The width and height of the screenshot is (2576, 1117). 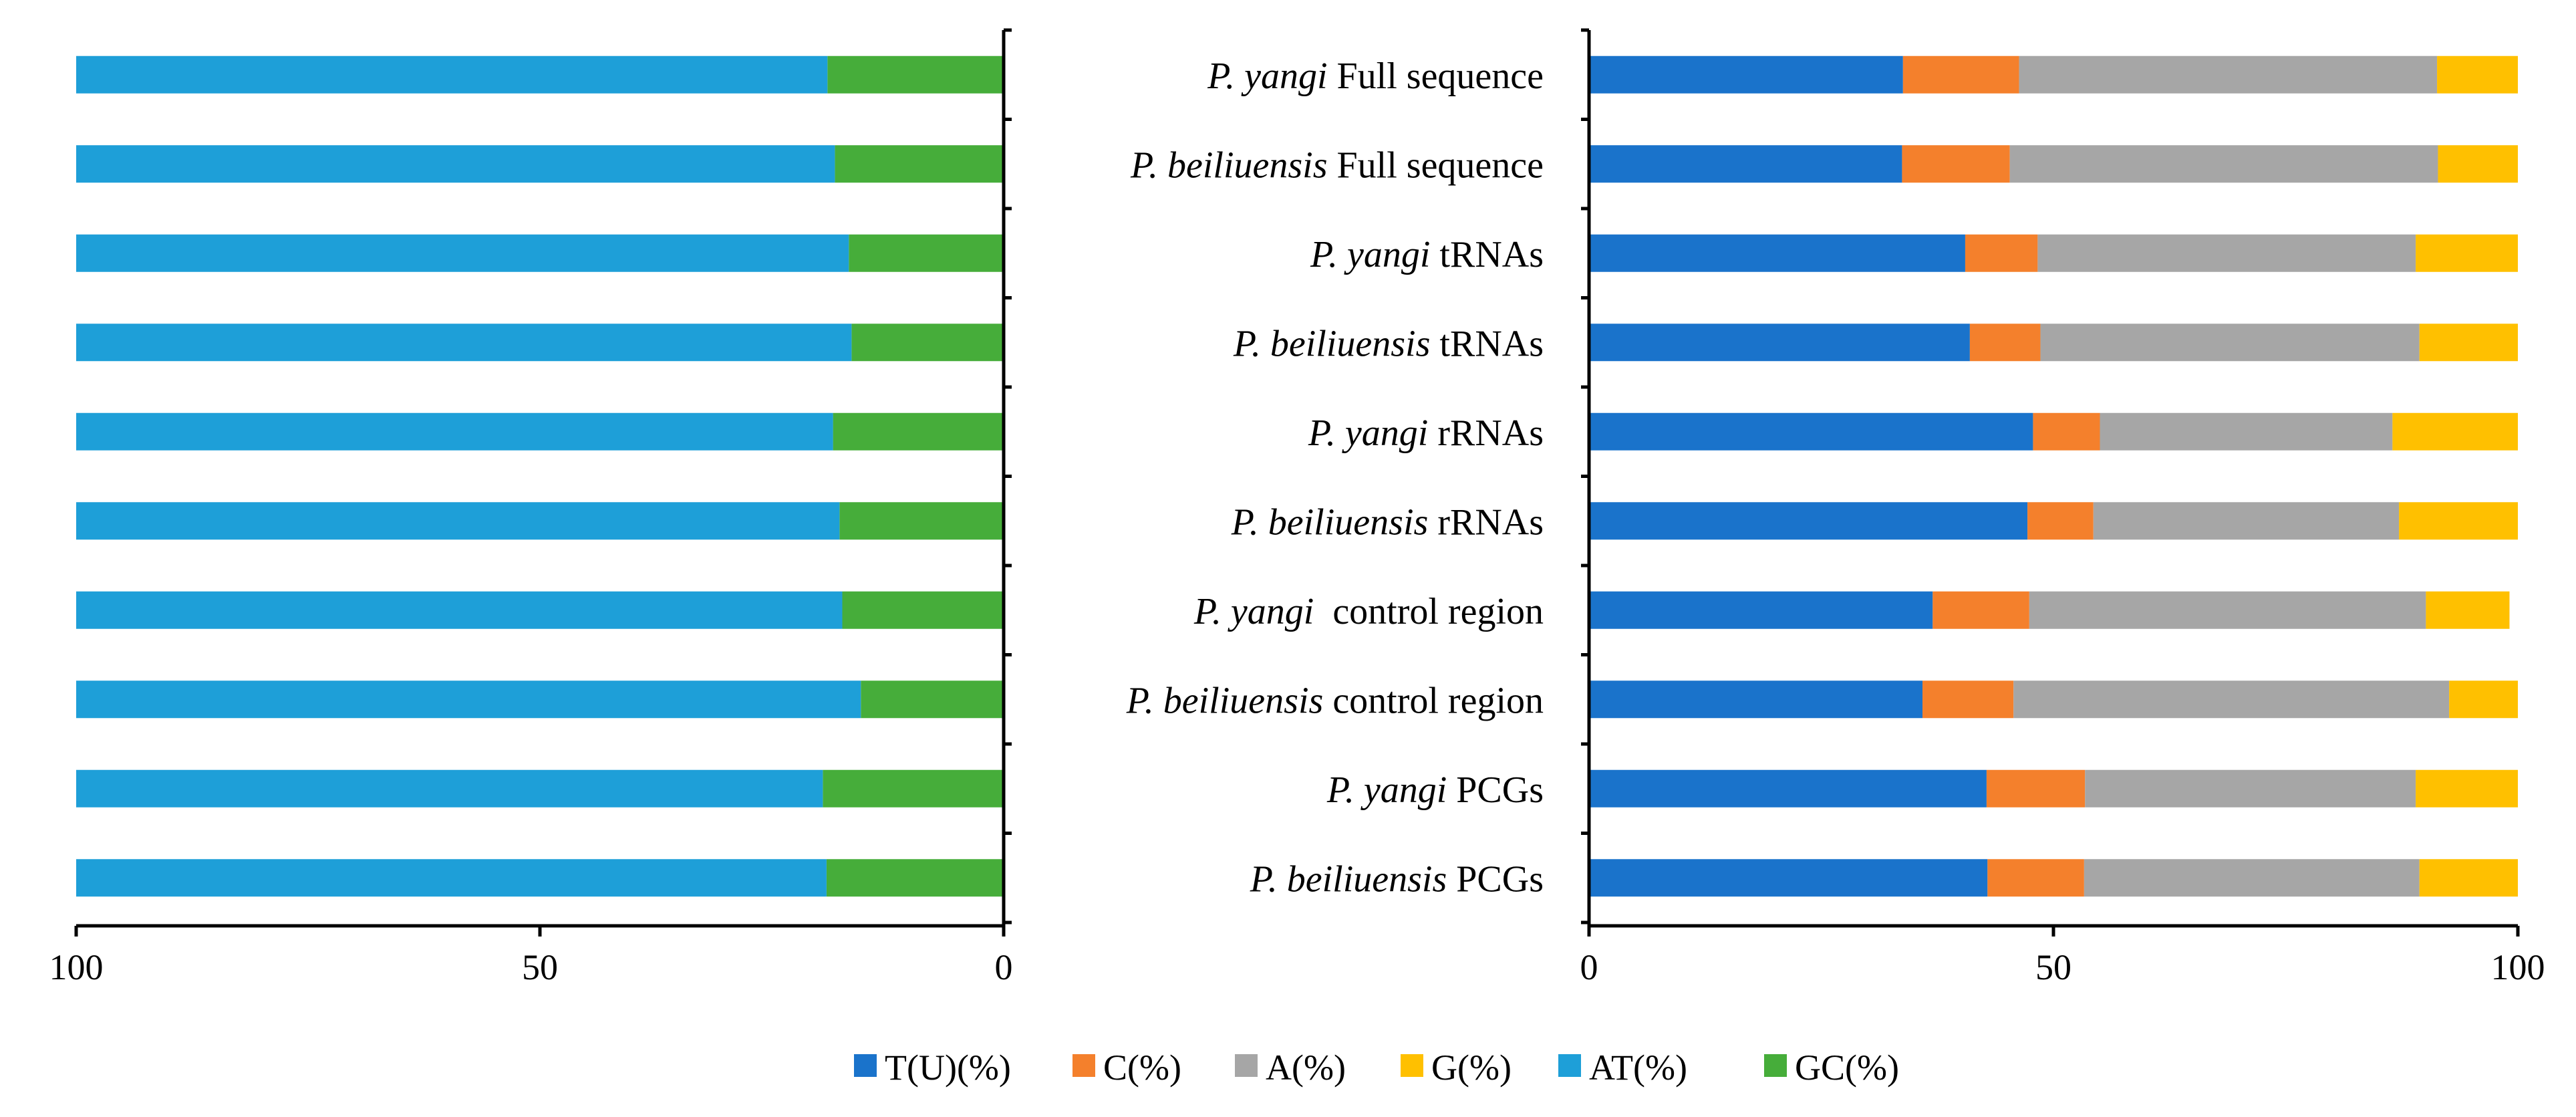 I want to click on category-label: P. yangi PCGs, so click(x=1435, y=790).